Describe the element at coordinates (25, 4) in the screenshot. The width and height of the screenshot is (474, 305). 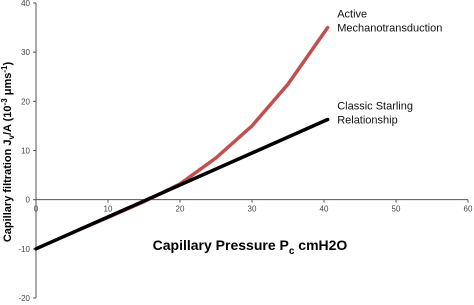
I see `y-tick-label: 40` at that location.